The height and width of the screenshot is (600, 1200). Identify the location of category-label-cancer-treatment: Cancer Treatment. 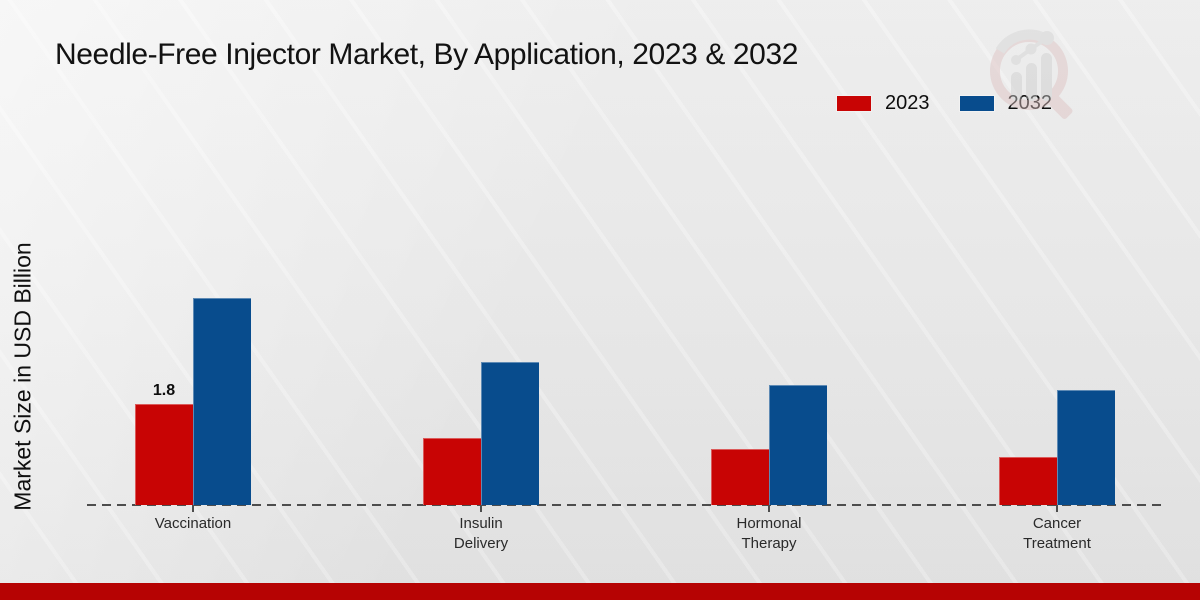
(1057, 533).